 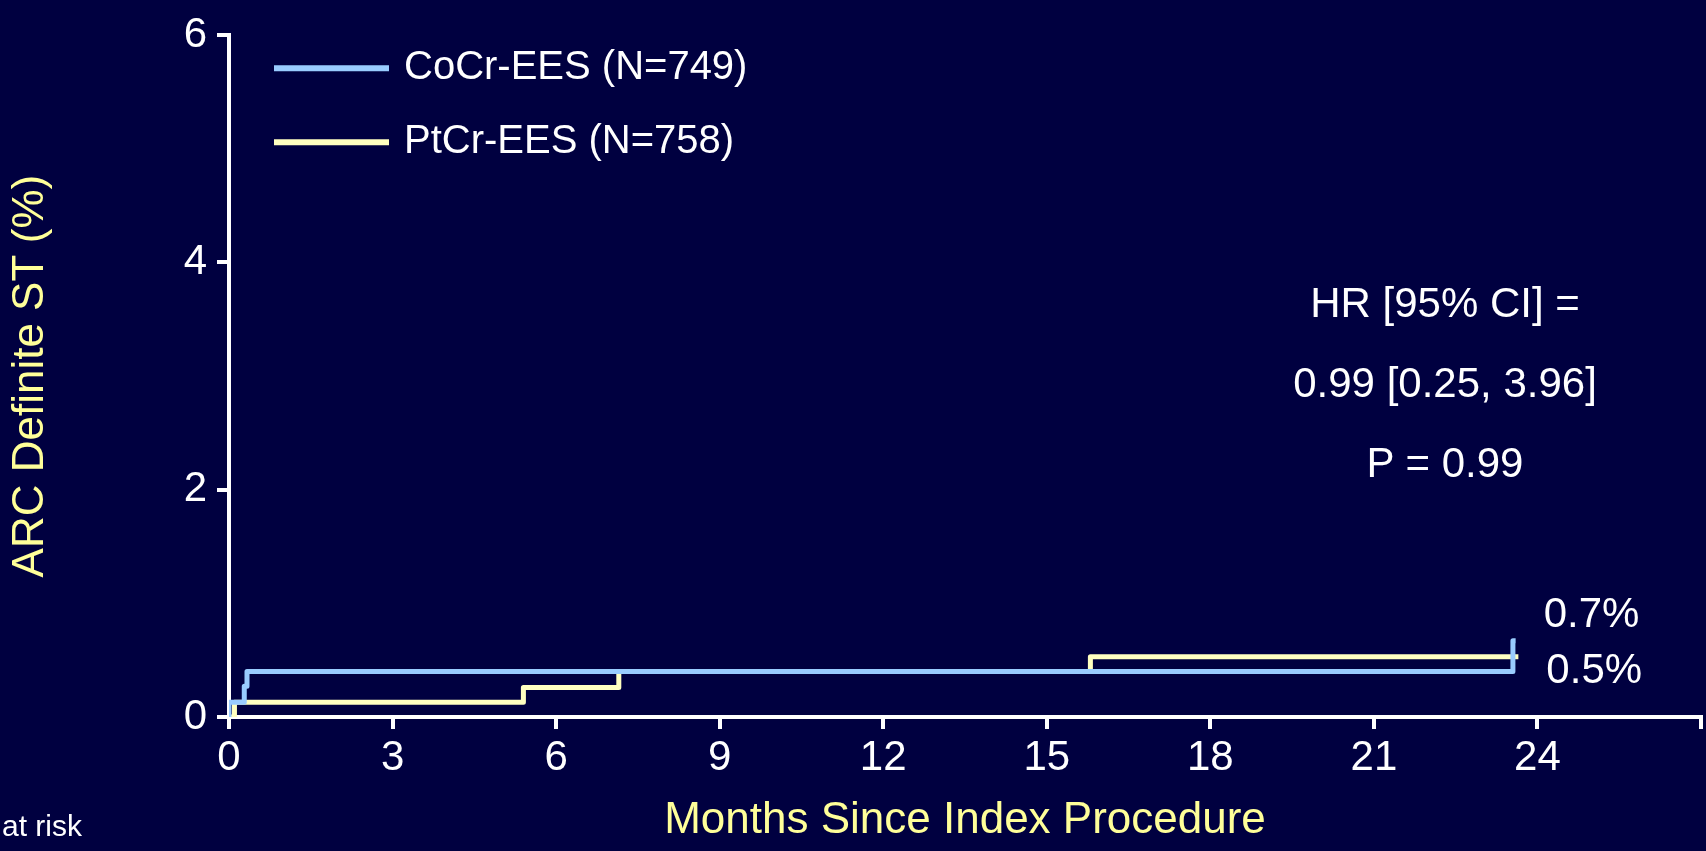 What do you see at coordinates (195, 487) in the screenshot?
I see `y-tick-label: 2` at bounding box center [195, 487].